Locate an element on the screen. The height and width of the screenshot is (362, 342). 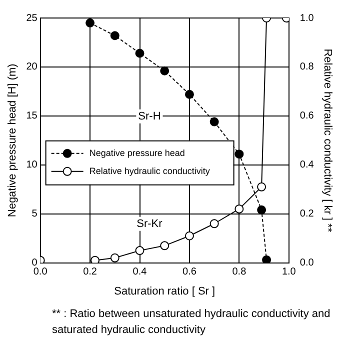
x-tick-label: 0.6 is located at coordinates (189, 272).